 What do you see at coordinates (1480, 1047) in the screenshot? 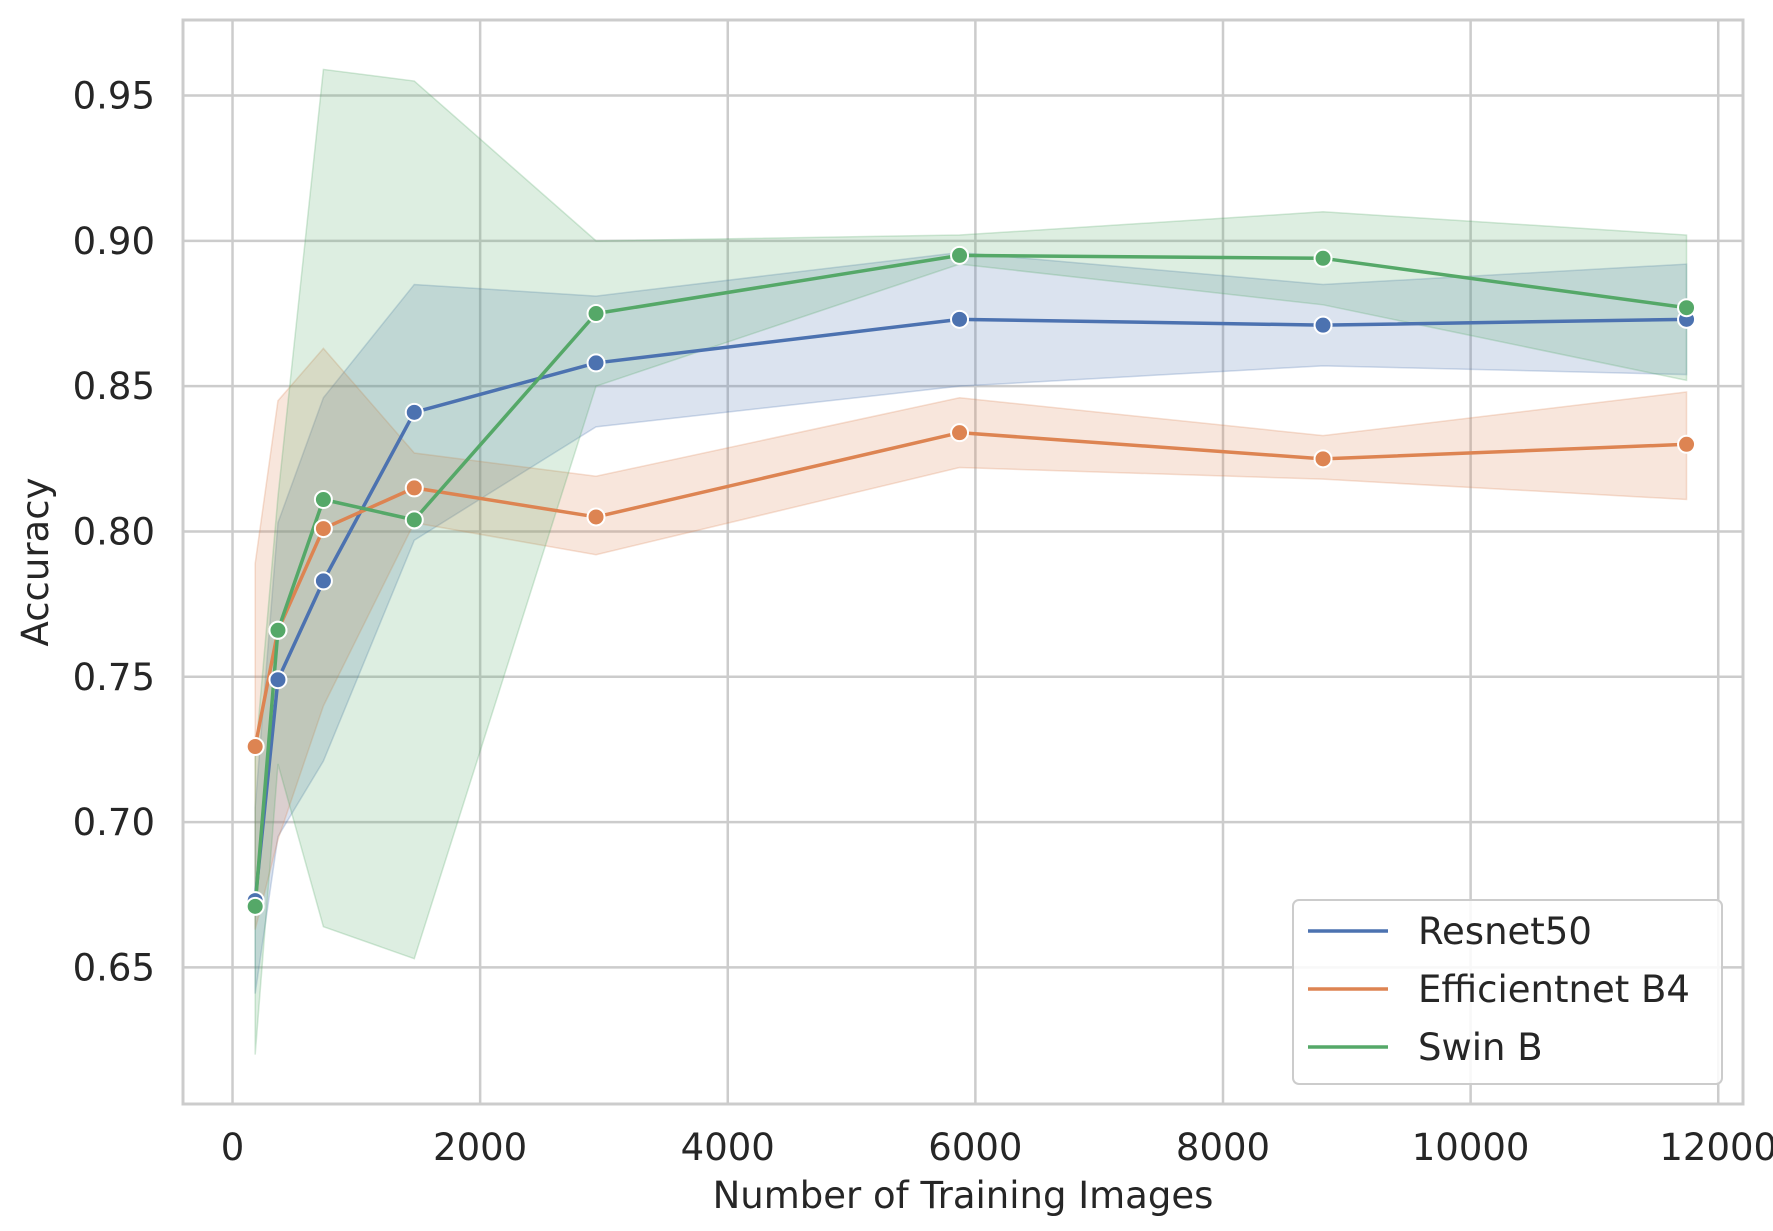
I see `legend-label-swin-b: Swin B` at bounding box center [1480, 1047].